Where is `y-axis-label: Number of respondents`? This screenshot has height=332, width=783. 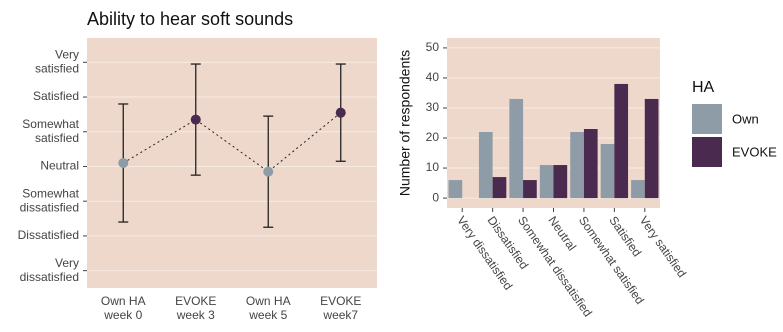
y-axis-label: Number of respondents is located at coordinates (405, 123).